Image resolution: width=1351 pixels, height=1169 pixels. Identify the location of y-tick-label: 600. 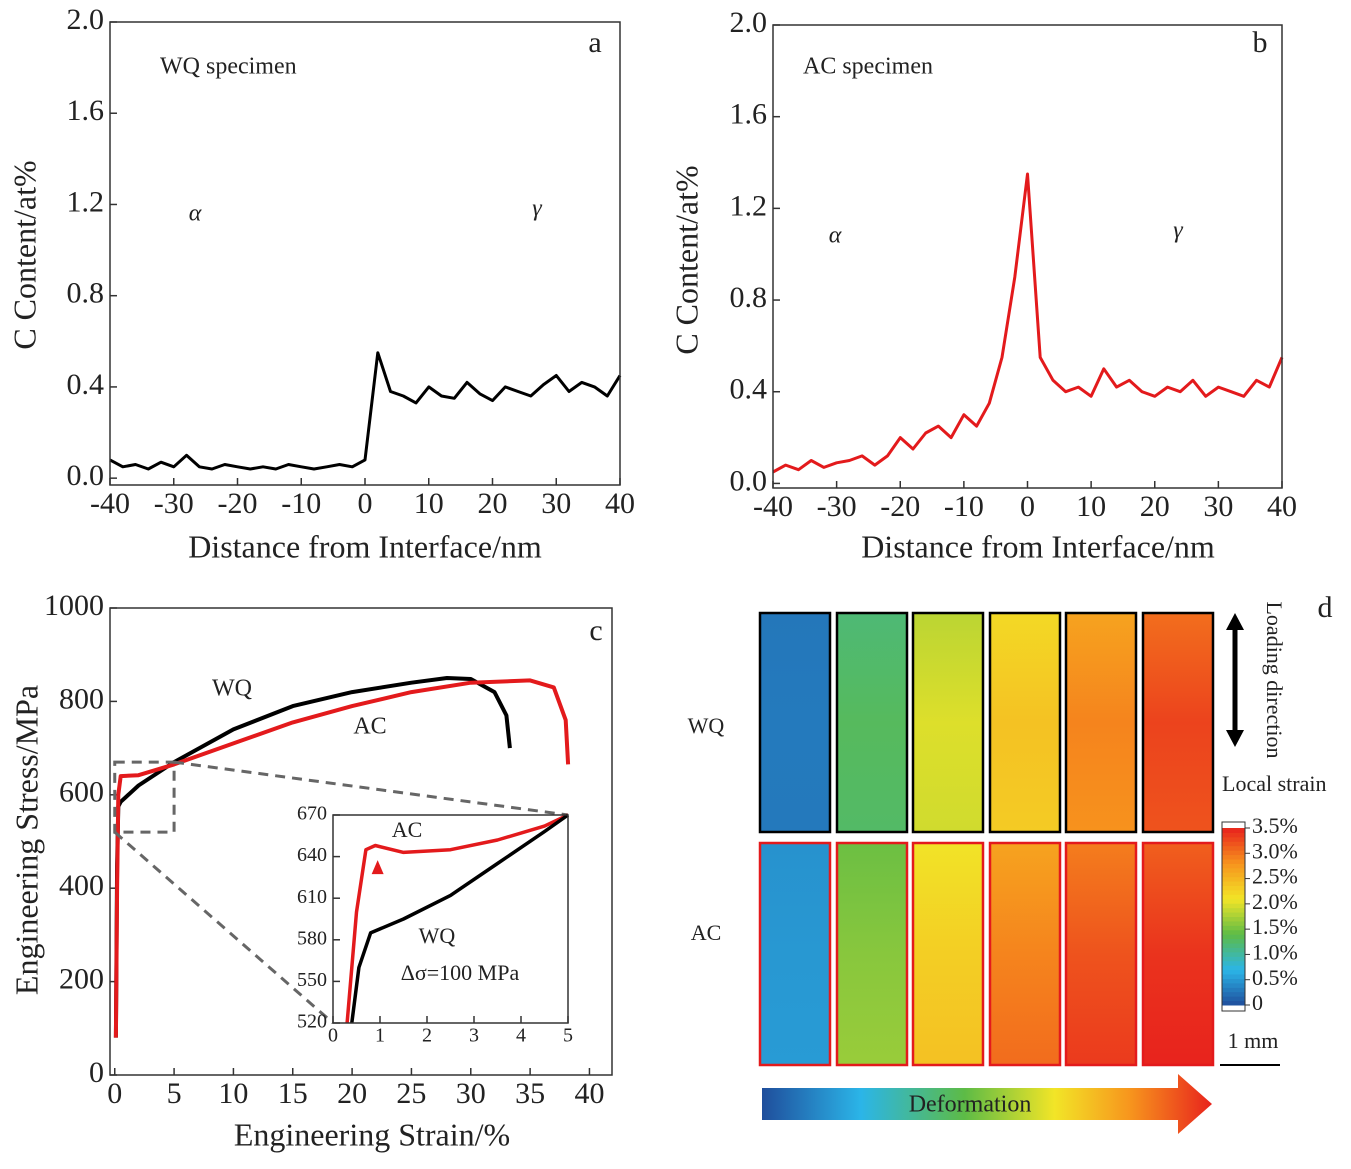
(81, 792).